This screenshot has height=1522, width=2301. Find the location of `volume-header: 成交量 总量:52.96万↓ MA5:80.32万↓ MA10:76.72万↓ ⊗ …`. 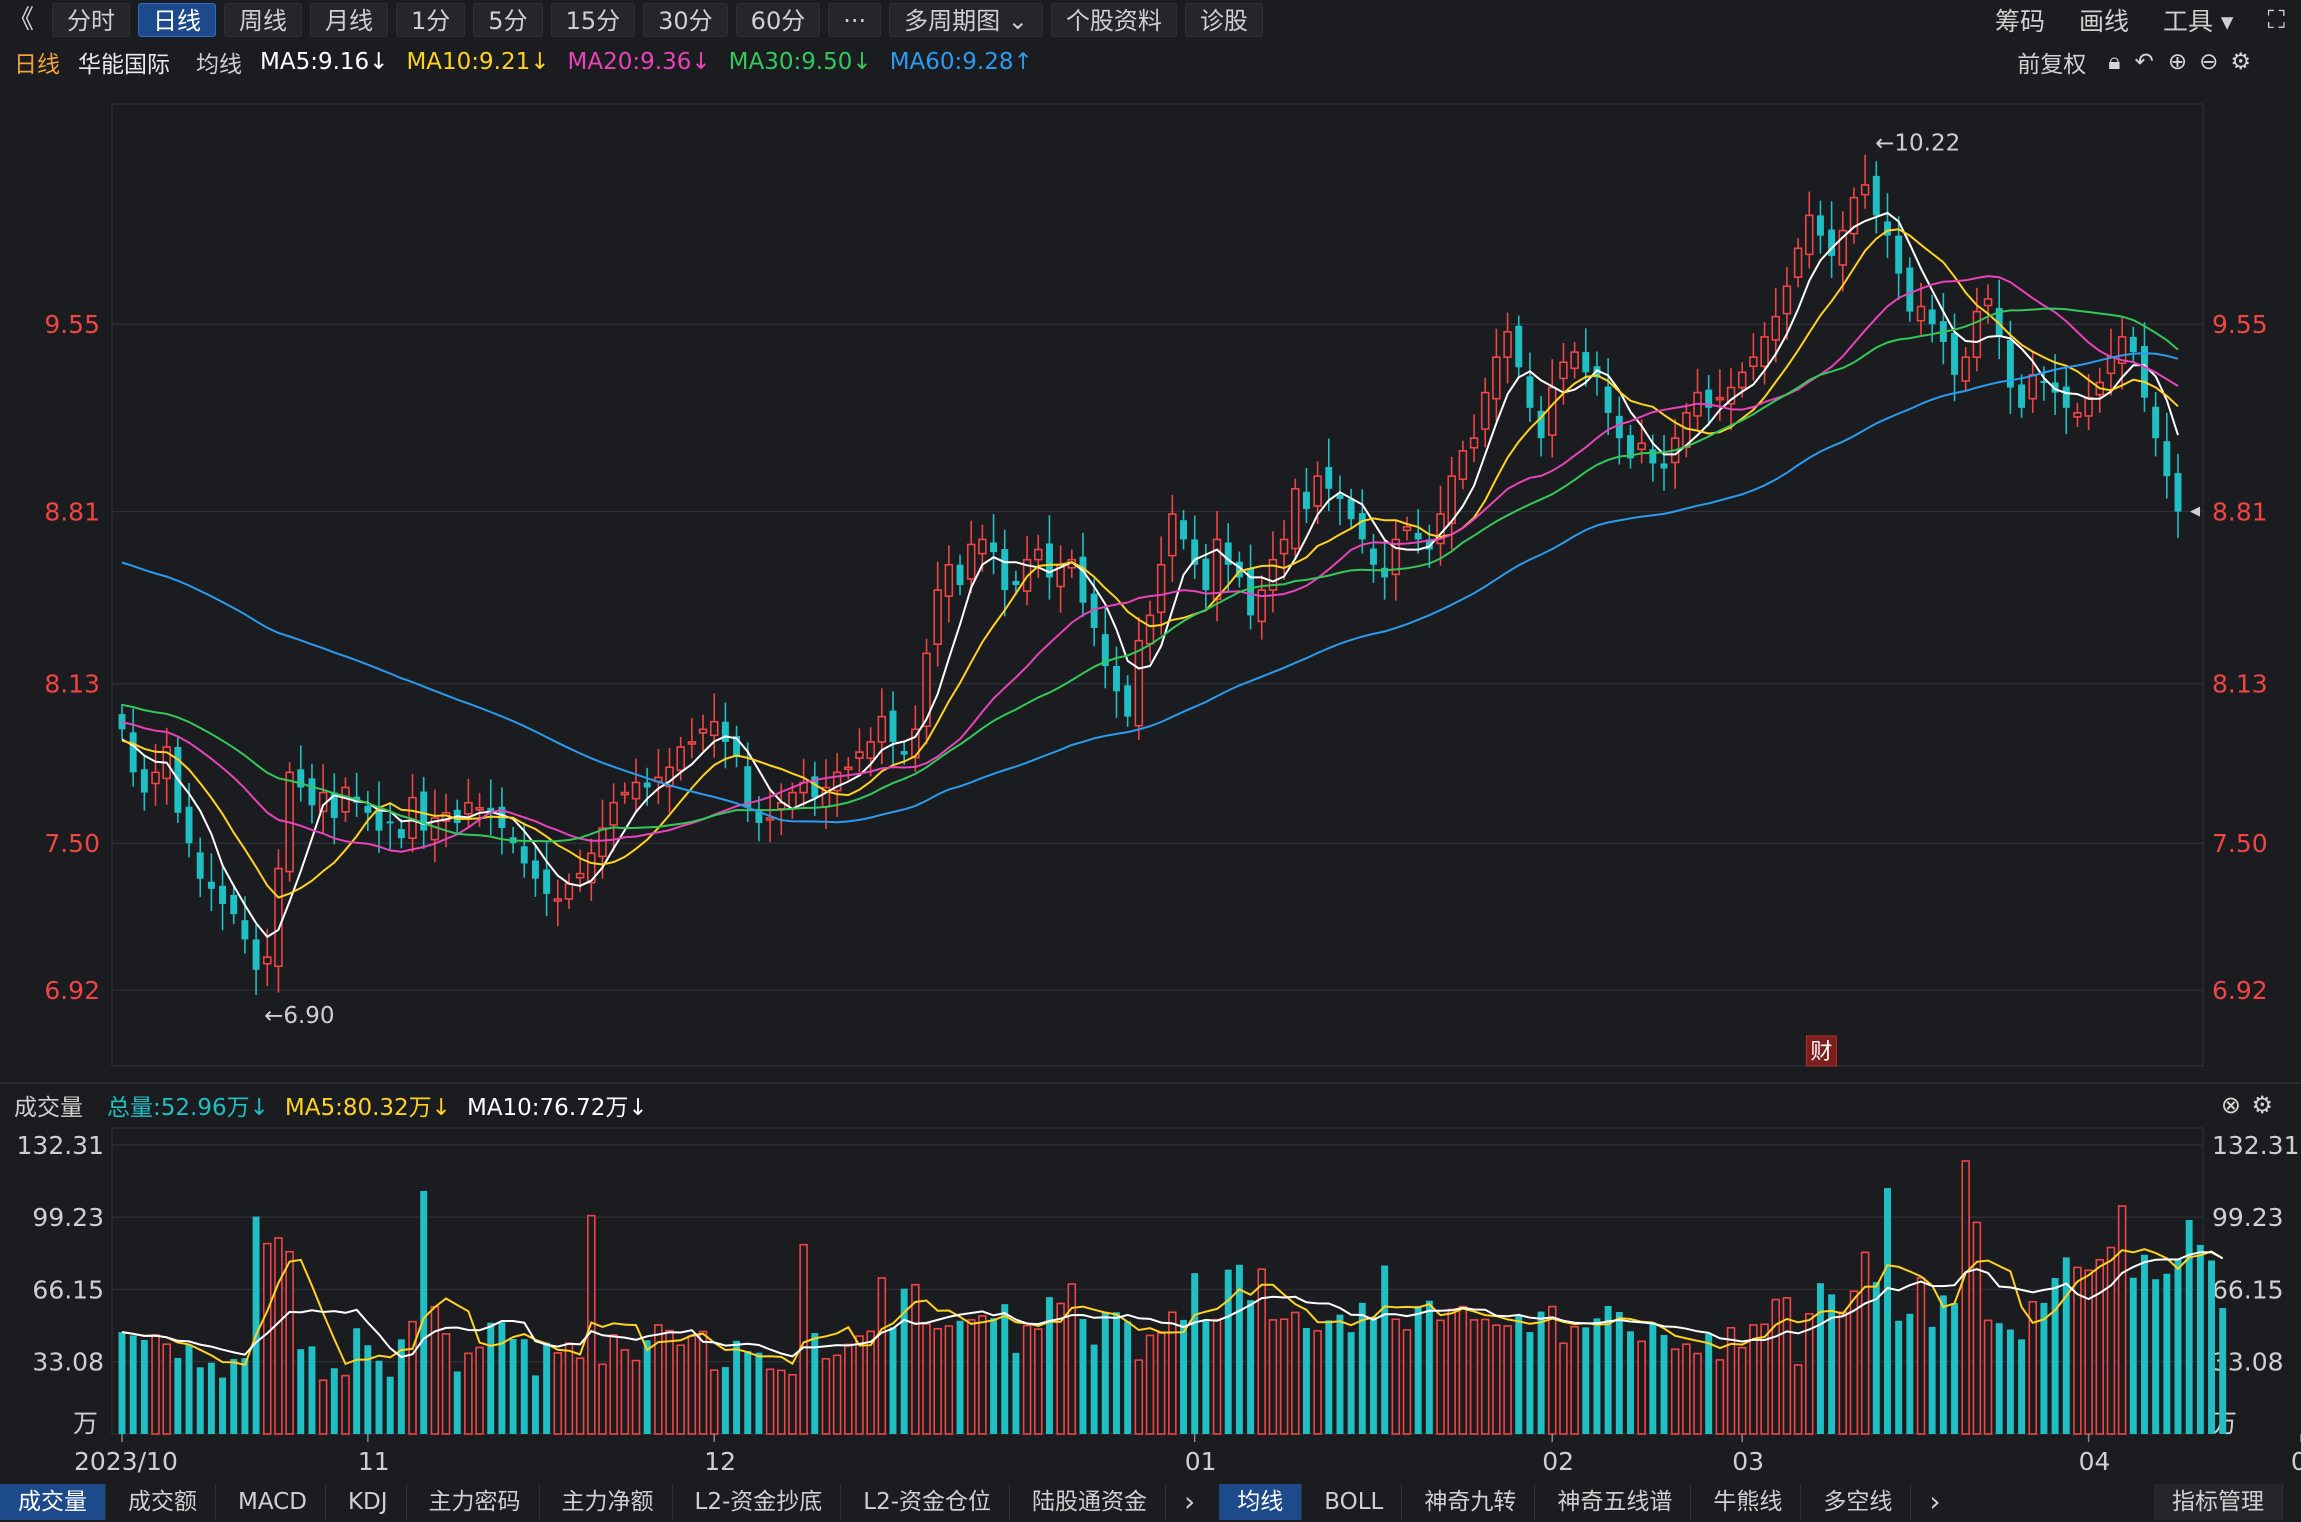

volume-header: 成交量 总量:52.96万↓ MA5:80.32万↓ MA10:76.72万↓ ⊗ … is located at coordinates (1150, 1105).